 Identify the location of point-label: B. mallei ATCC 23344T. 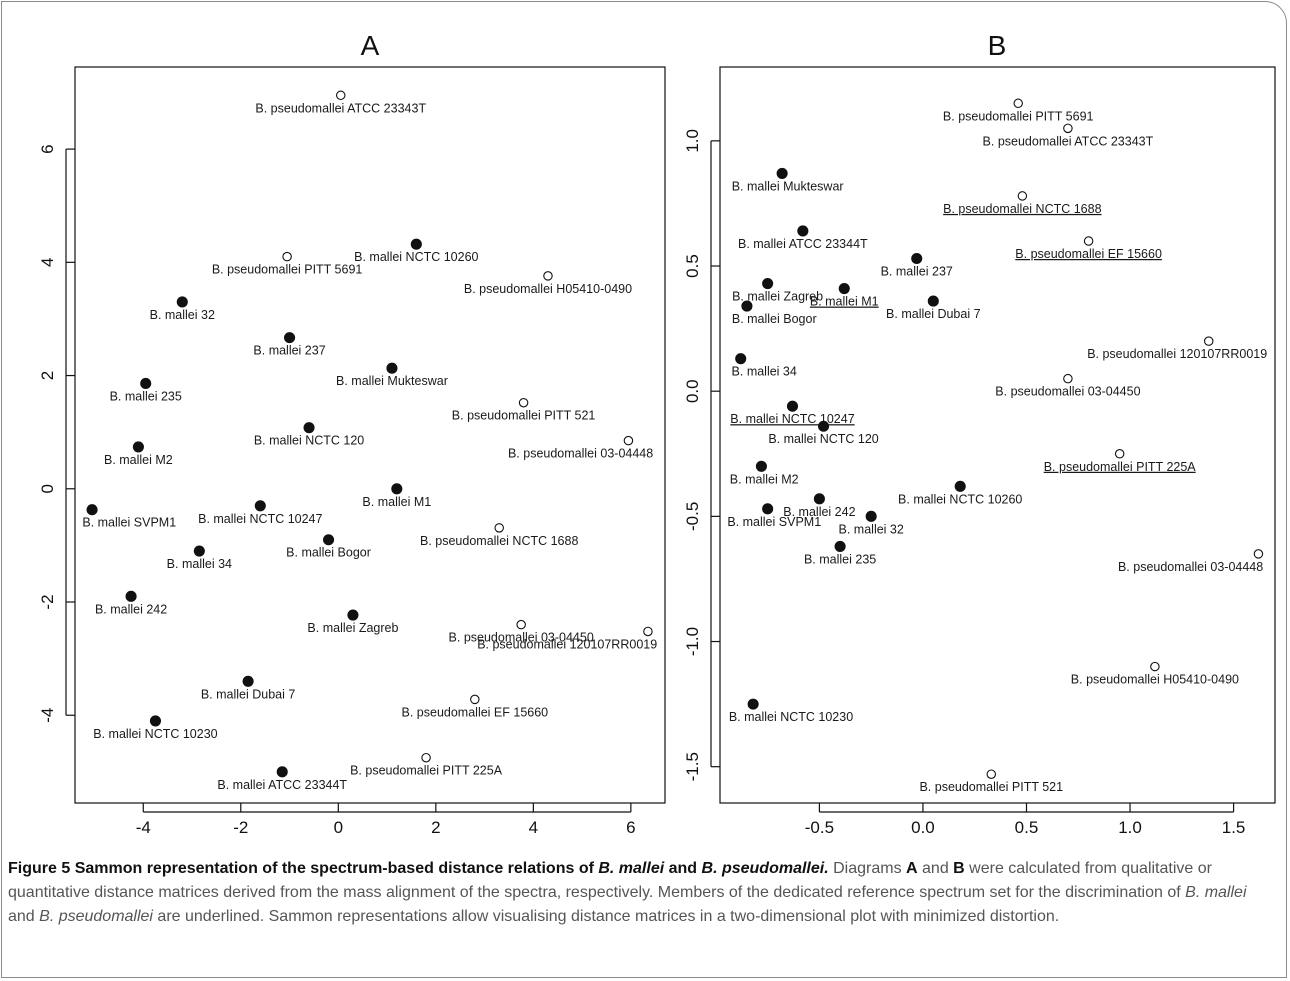
(803, 244).